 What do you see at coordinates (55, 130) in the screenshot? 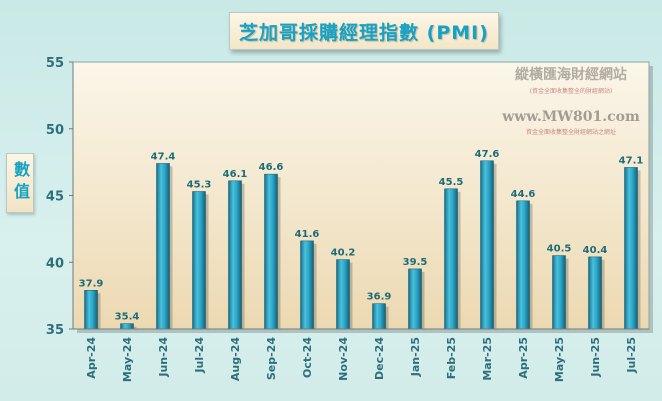
I see `y-tick-label: 50` at bounding box center [55, 130].